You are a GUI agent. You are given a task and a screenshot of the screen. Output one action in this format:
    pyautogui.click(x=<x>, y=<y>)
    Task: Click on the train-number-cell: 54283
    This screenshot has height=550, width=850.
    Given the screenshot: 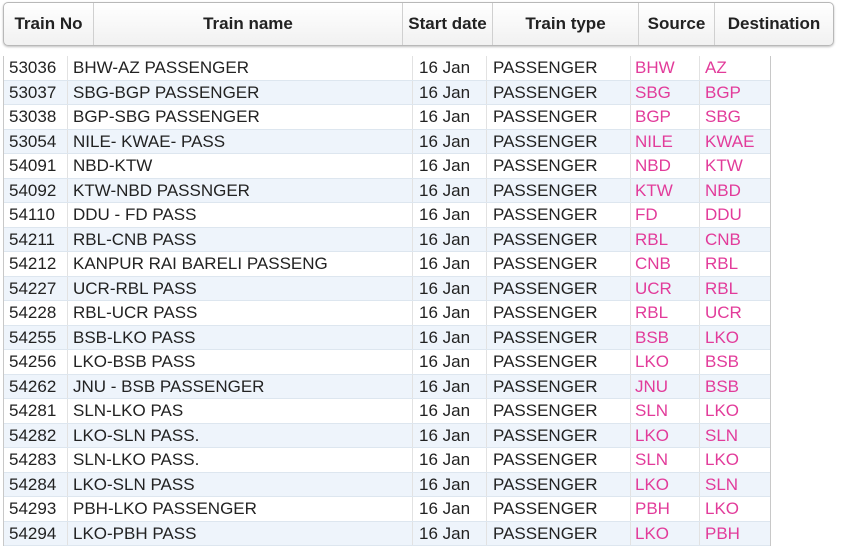 What is the action you would take?
    pyautogui.click(x=36, y=460)
    